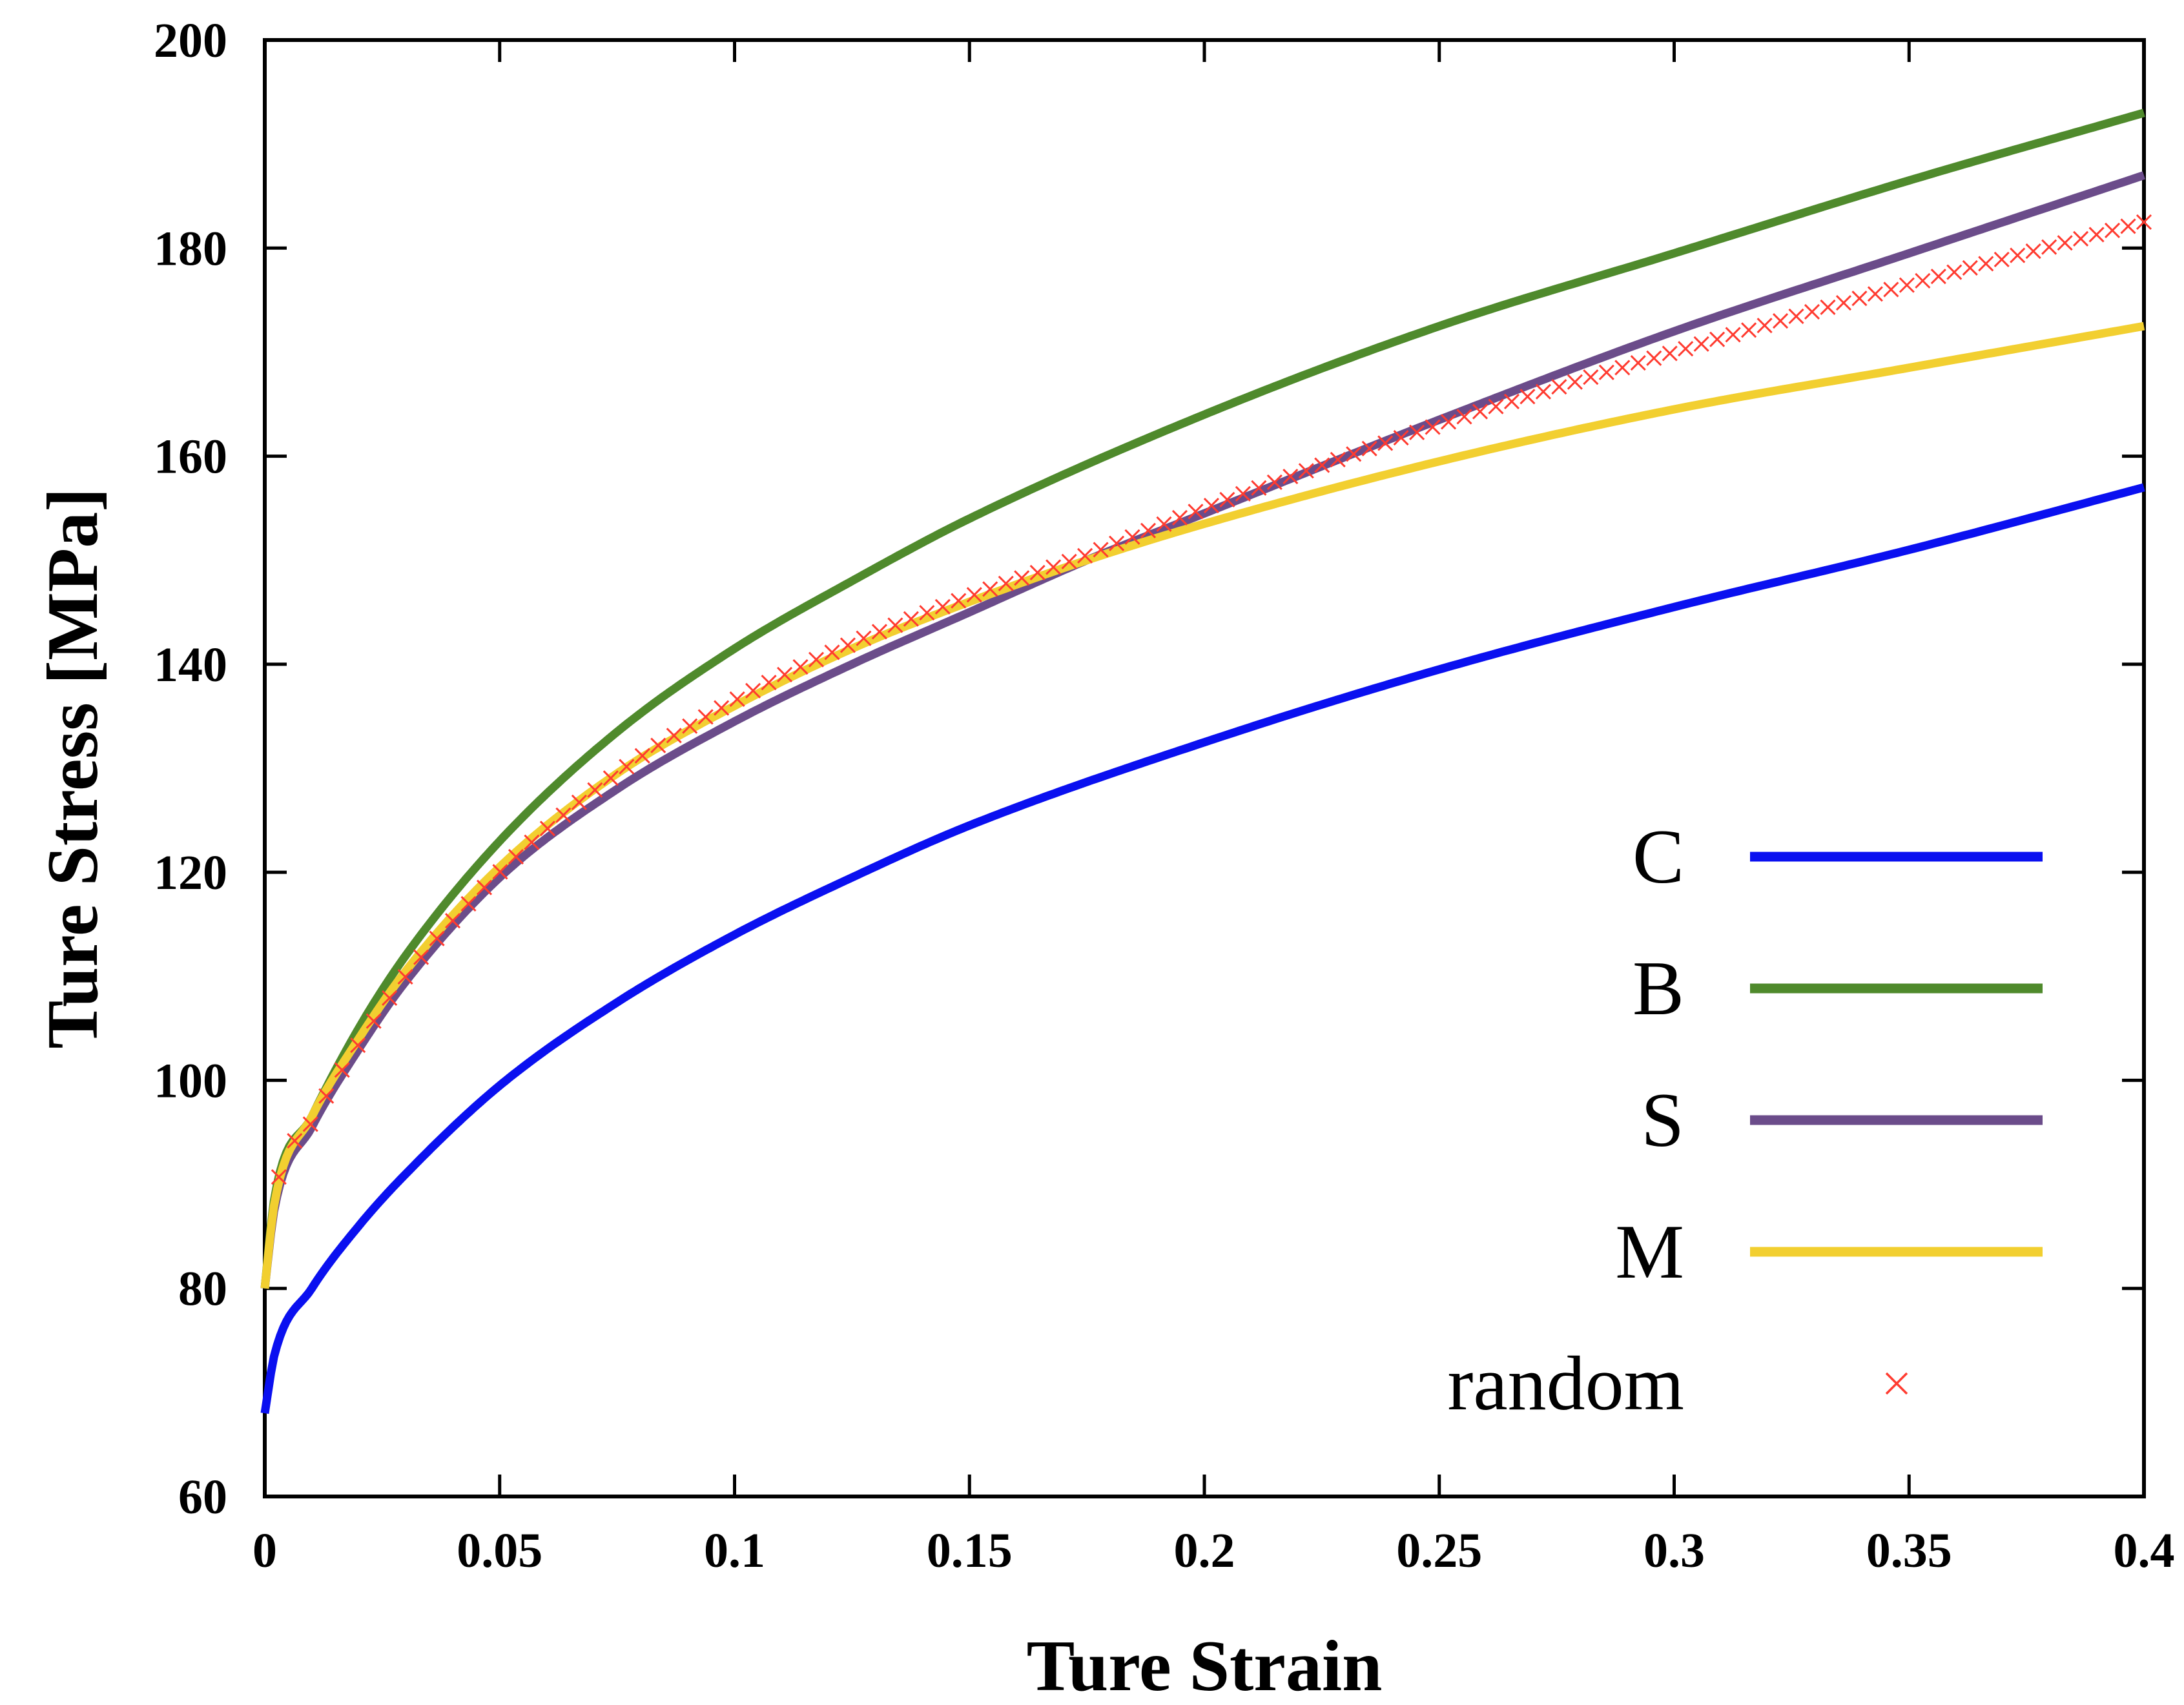 Image resolution: width=2184 pixels, height=1705 pixels. Describe the element at coordinates (190, 457) in the screenshot. I see `y-tick-label: 160` at that location.